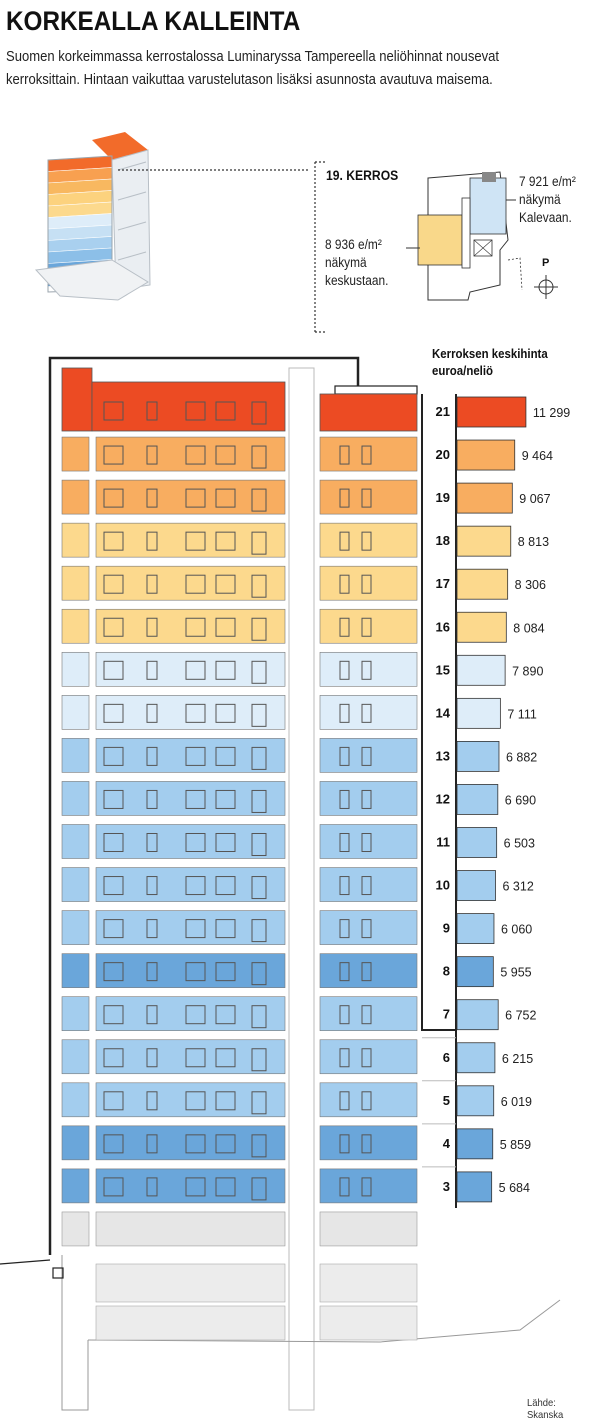 Image resolution: width=599 pixels, height=1426 pixels. Describe the element at coordinates (518, 887) in the screenshot. I see `value-label: 6 312` at that location.